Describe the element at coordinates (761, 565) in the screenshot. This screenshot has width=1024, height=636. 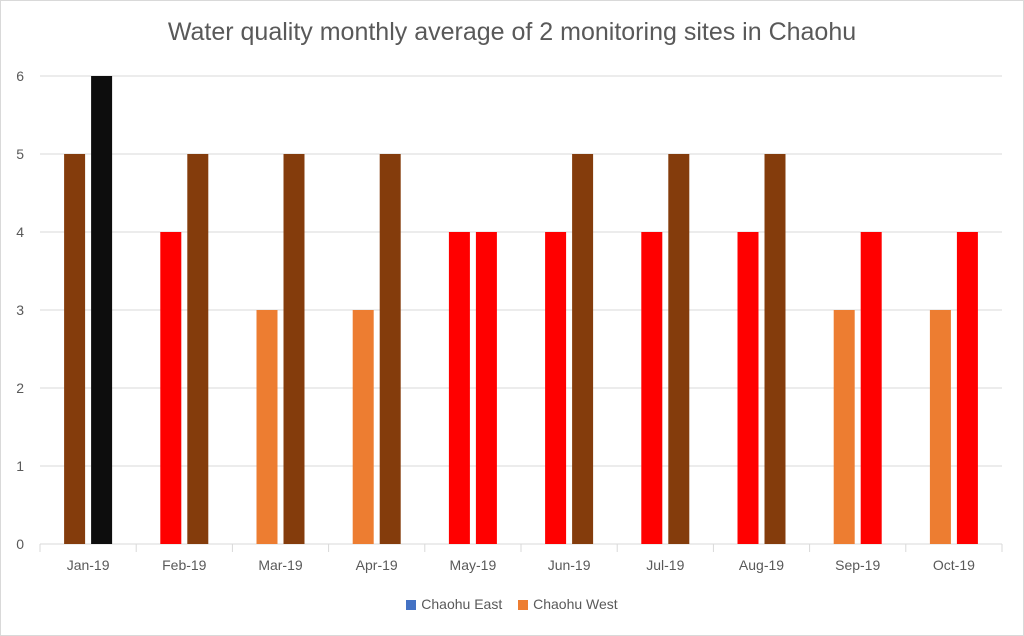
I see `x-tick-label: Aug-19` at that location.